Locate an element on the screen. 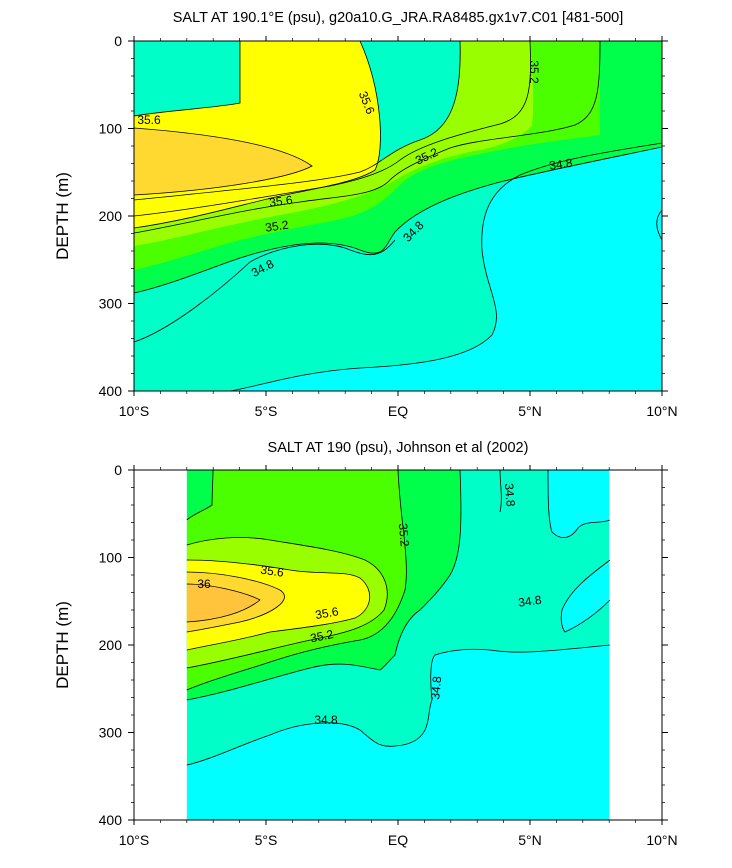 This screenshot has height=868, width=732. obs-y-axis-label: DEPTH (m) is located at coordinates (62, 645).